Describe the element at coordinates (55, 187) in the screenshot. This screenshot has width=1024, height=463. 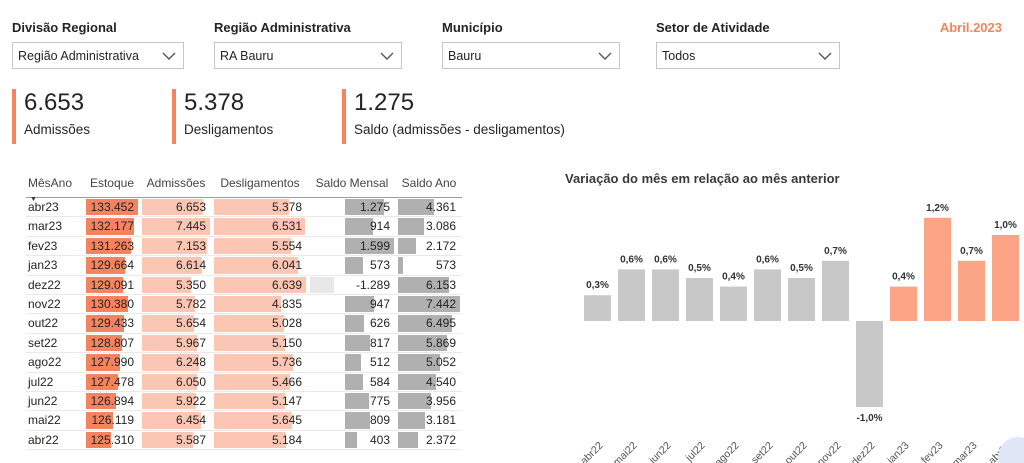
I see `header-mesano: MêsAno ▼` at that location.